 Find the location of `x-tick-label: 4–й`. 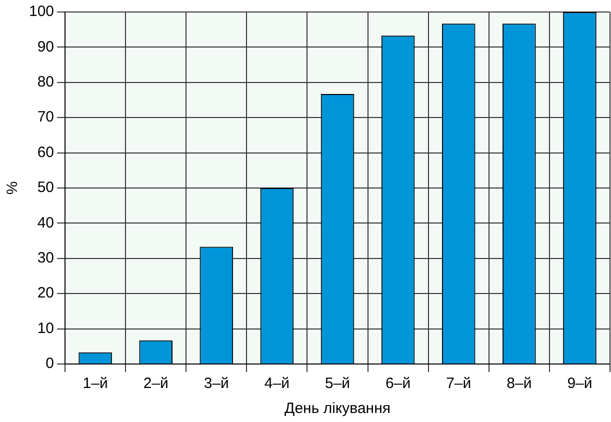

x-tick-label: 4–й is located at coordinates (277, 383).